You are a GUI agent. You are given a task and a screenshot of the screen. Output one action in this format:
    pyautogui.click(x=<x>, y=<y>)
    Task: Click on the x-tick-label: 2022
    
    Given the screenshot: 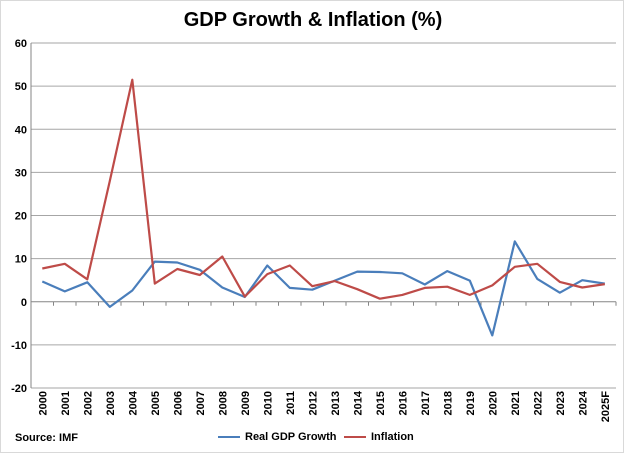 What is the action you would take?
    pyautogui.click(x=538, y=403)
    